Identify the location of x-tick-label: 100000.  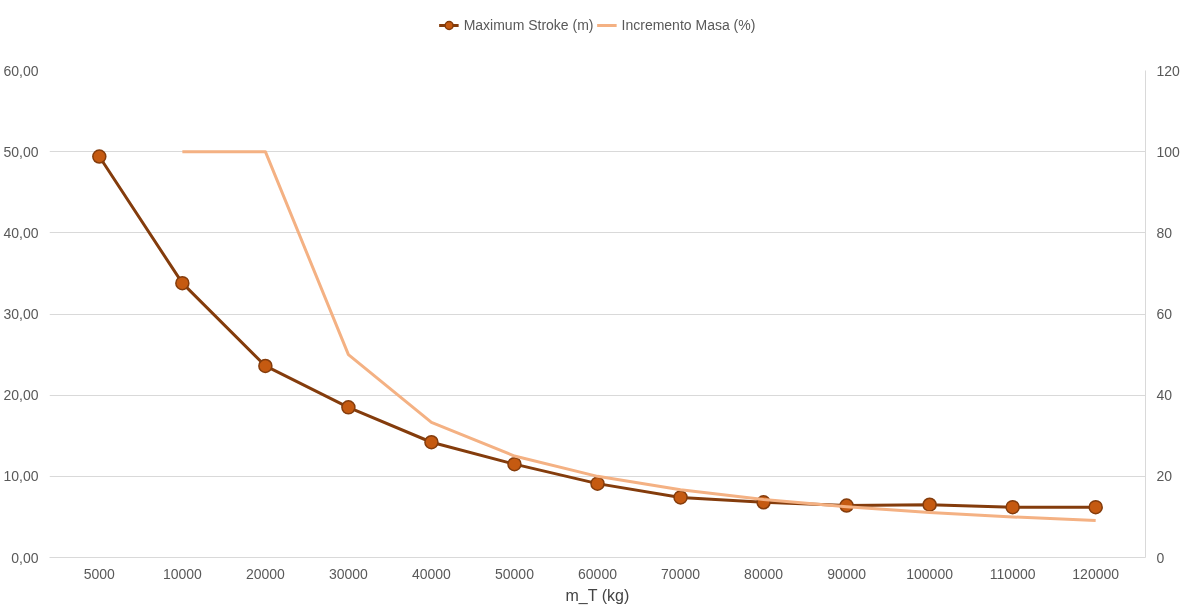
(930, 573).